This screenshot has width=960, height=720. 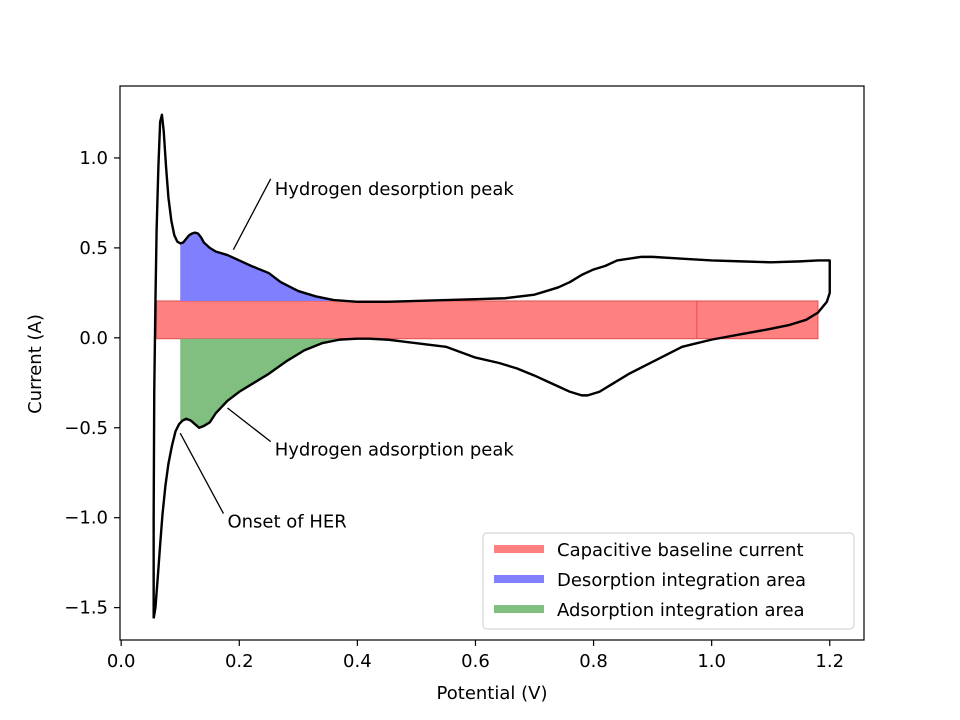 What do you see at coordinates (92, 383) in the screenshot?
I see `y-axis-ticks: −1.5 −1.0 −0.5 0.0 0.5 1.0` at bounding box center [92, 383].